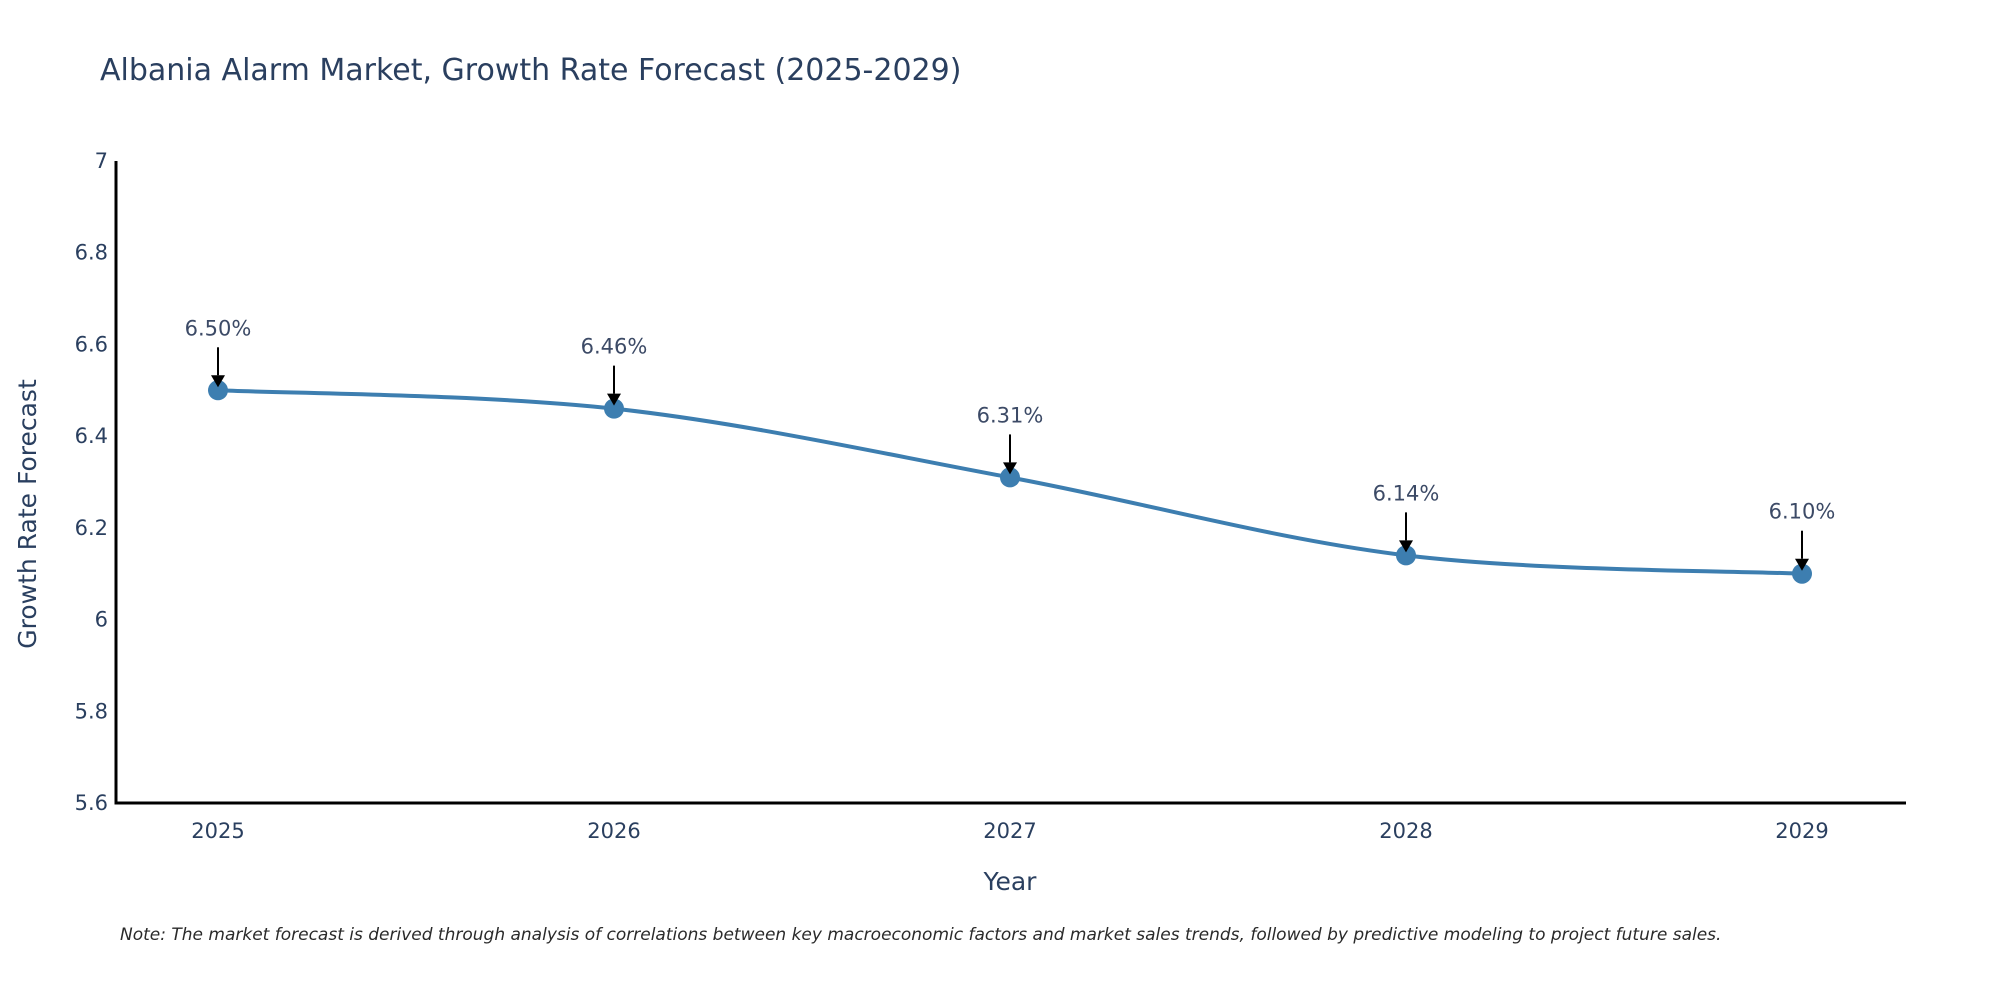 Image resolution: width=2000 pixels, height=1000 pixels. I want to click on x-axis-title: Year, so click(1010, 881).